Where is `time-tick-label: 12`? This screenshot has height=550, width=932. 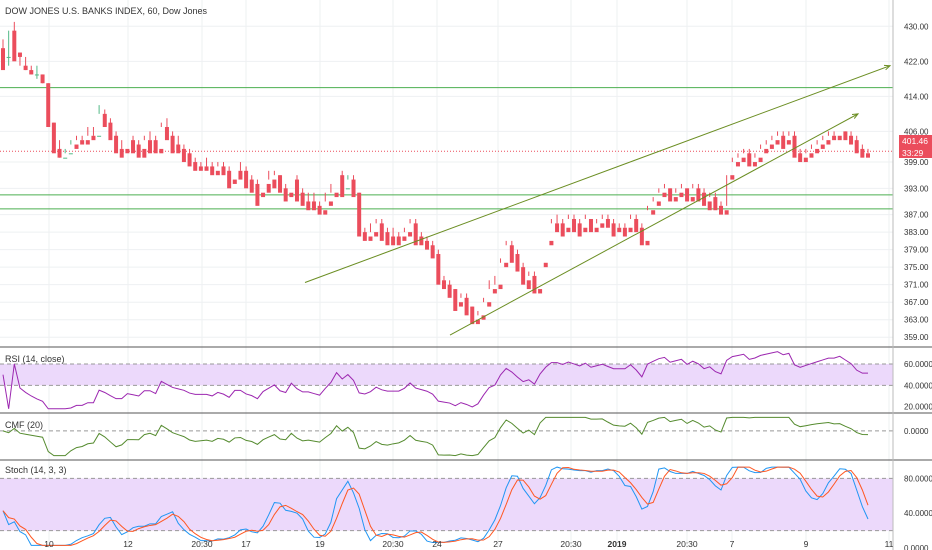 time-tick-label: 12 is located at coordinates (128, 544).